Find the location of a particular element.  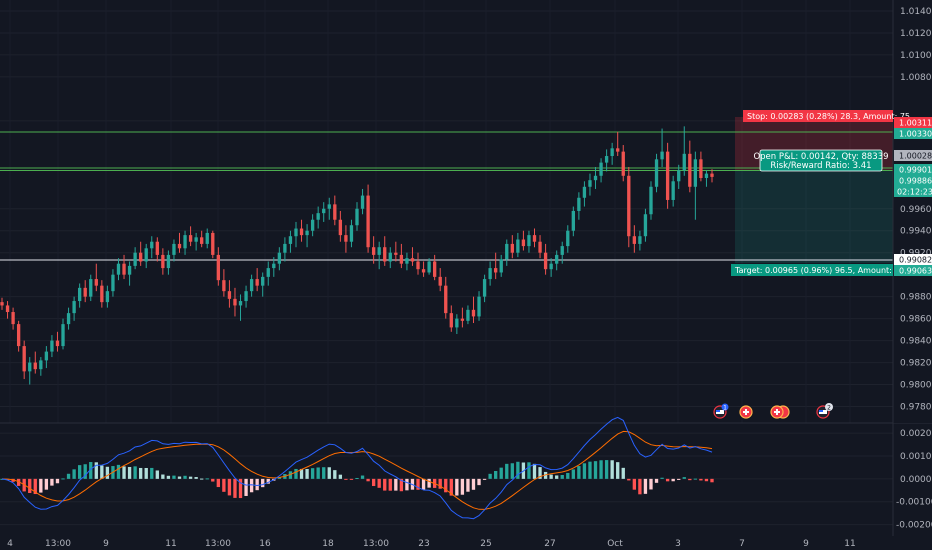

price-tick-label: 1.01000 is located at coordinates (916, 56).